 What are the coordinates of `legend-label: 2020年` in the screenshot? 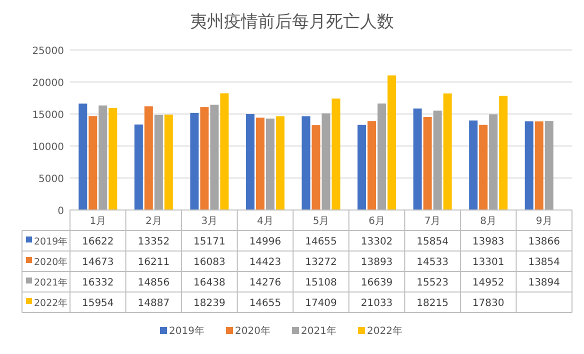 It's located at (51, 262).